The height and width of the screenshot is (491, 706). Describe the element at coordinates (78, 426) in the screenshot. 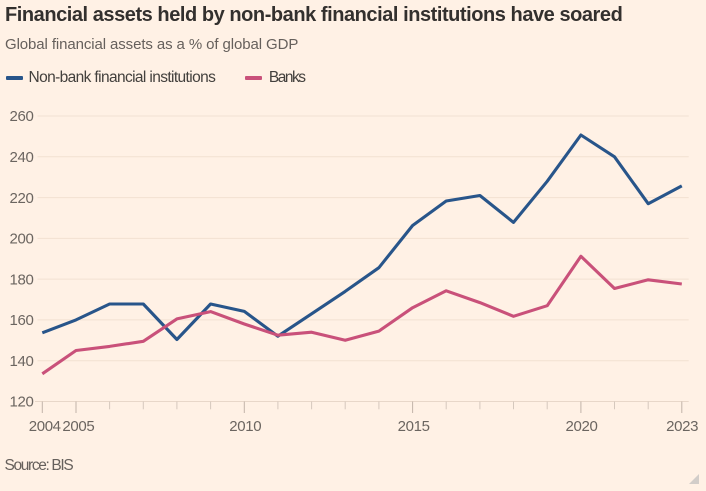

I see `svg-text: 2005` at that location.